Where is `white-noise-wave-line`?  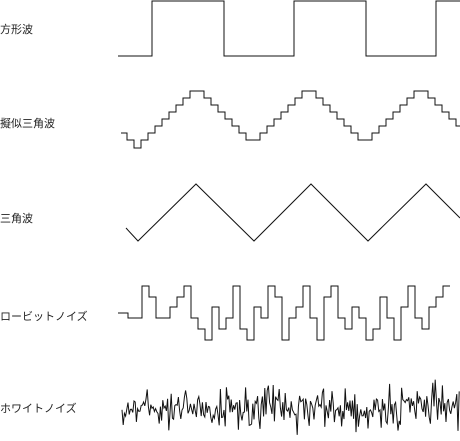
white-noise-wave-line is located at coordinates (290, 407).